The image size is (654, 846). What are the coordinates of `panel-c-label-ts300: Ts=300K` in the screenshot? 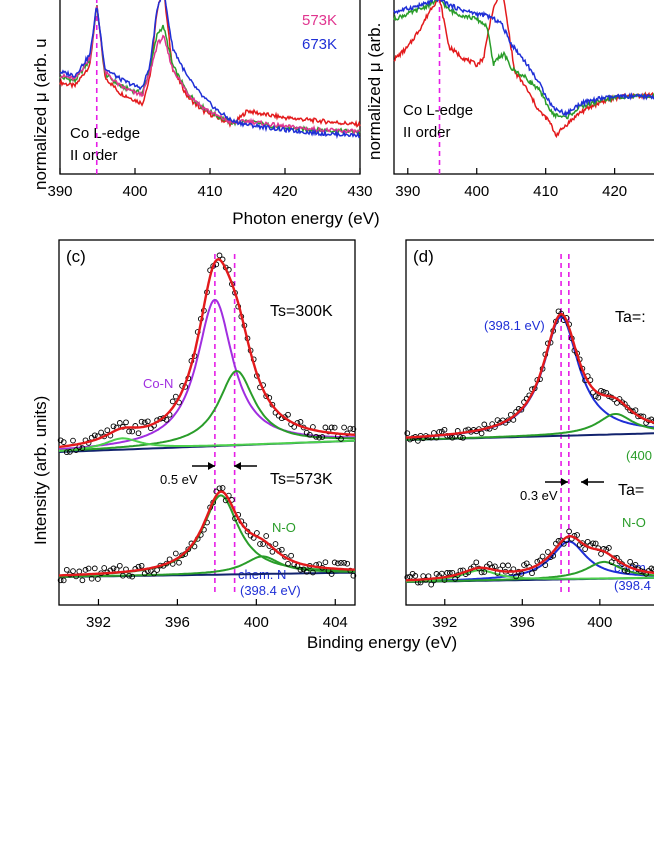 It's located at (301, 311).